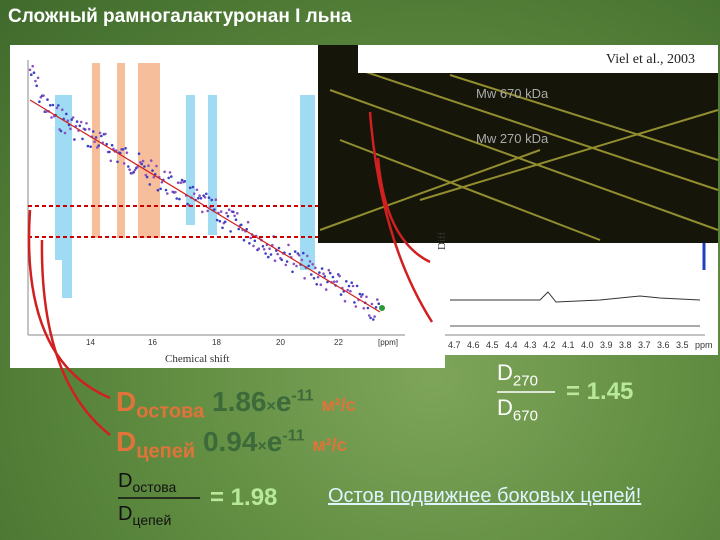  Describe the element at coordinates (180, 16) in the screenshot. I see `slide-title: Сложный рамногалактуронан I льна` at that location.